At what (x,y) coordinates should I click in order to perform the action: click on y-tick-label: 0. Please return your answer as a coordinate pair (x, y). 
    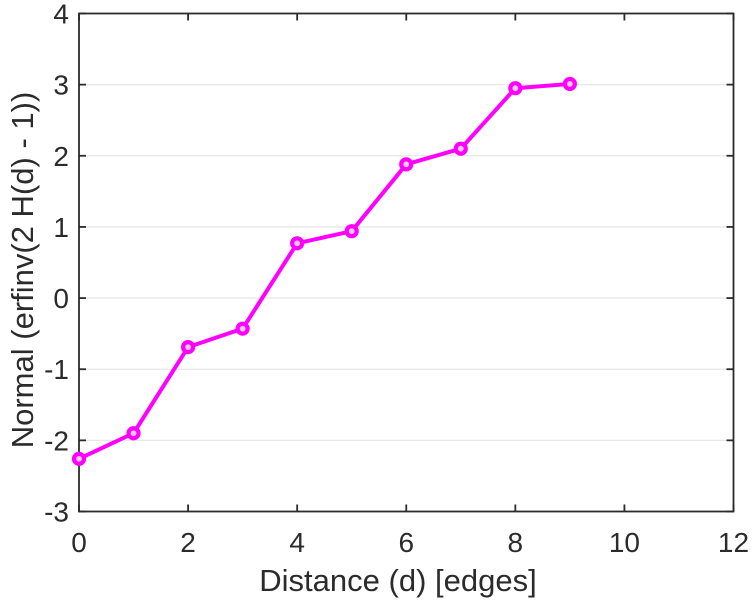
    Looking at the image, I should click on (61, 298).